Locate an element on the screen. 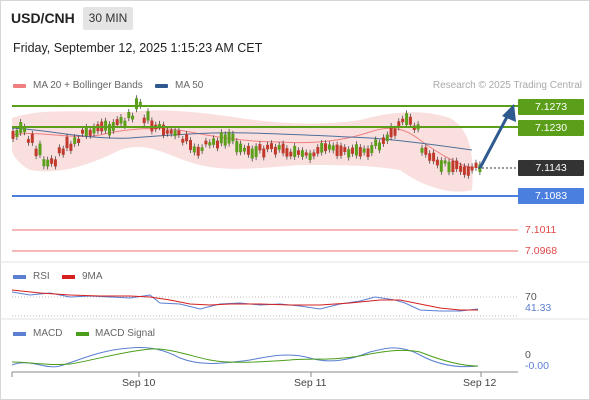 This screenshot has height=400, width=590. x-axis-ticks is located at coordinates (246, 374).